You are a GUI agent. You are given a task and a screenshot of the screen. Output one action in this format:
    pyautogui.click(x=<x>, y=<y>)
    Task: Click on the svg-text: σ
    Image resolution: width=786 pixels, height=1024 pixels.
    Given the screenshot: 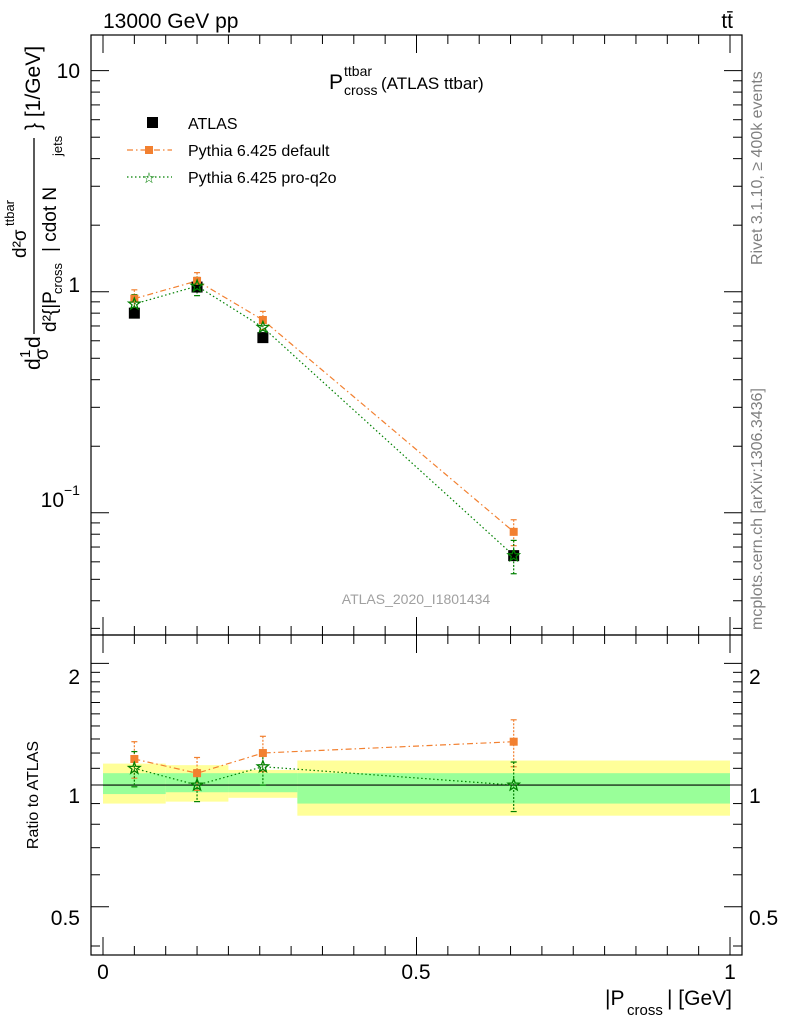 What is the action you would take?
    pyautogui.click(x=42, y=354)
    